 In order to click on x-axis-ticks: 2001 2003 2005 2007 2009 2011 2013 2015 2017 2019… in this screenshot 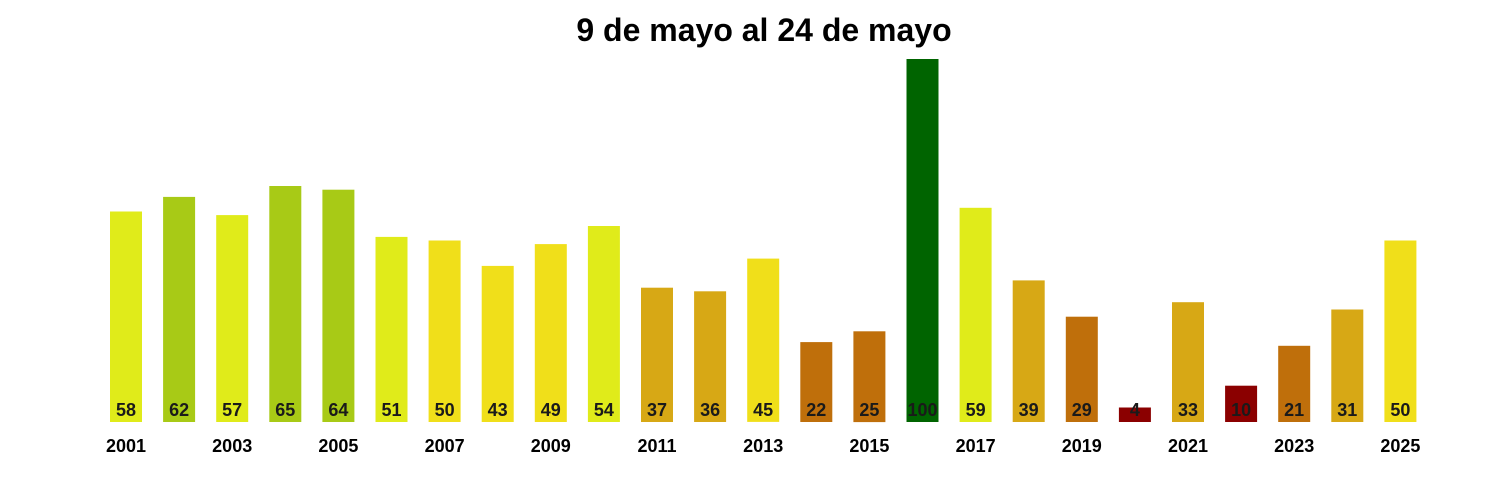, I will do `click(763, 446)`.